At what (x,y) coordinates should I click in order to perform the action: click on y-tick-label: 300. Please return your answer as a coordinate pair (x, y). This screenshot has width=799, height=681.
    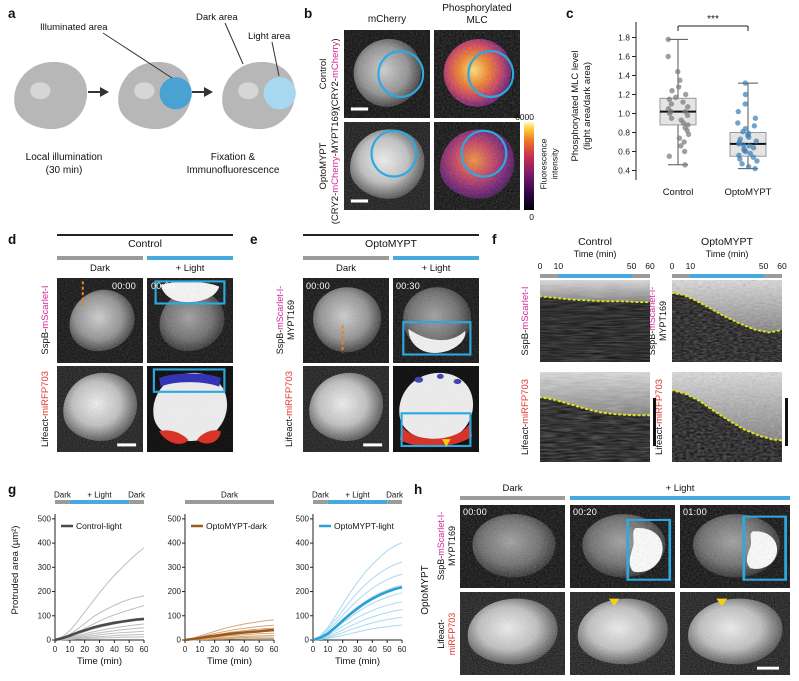
    Looking at the image, I should click on (45, 567).